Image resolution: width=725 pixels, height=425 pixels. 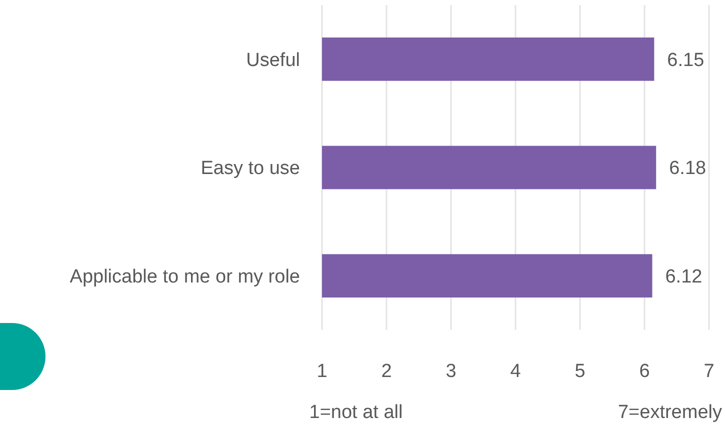 I want to click on x-tick-label: 7, so click(x=709, y=371).